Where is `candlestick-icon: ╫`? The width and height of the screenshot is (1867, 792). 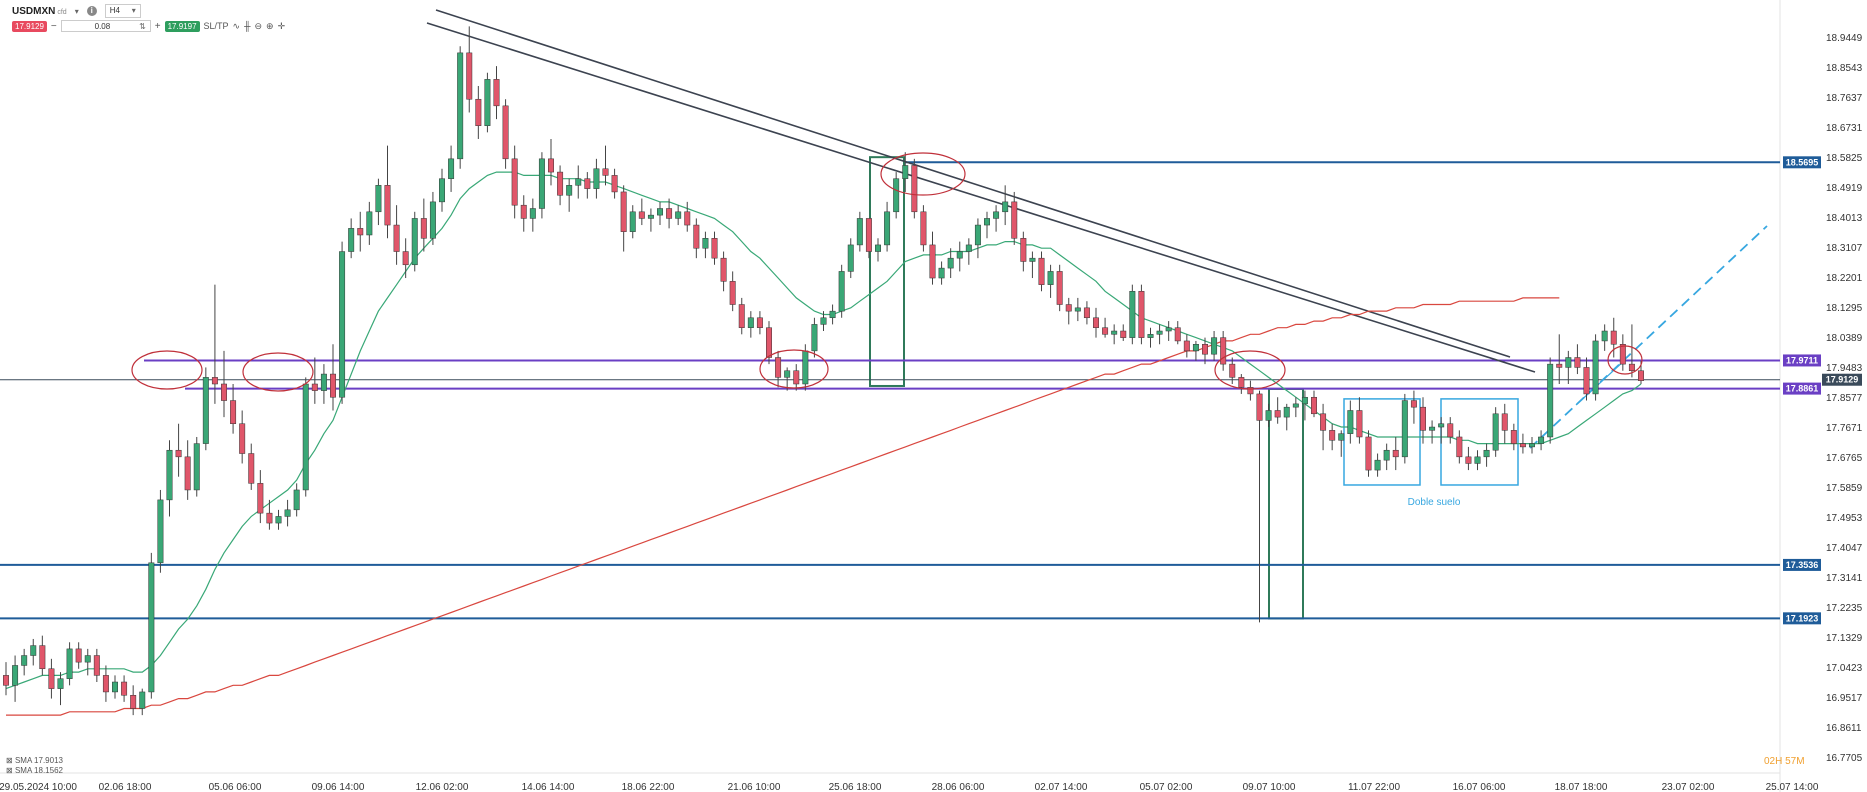 candlestick-icon: ╫ is located at coordinates (247, 26).